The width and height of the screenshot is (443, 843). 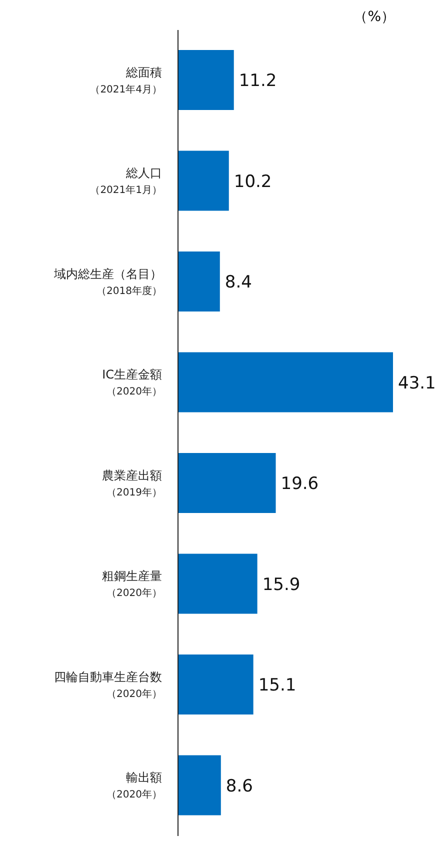 I want to click on y-tick-label: 総人口（2021年1月）, so click(x=126, y=181).